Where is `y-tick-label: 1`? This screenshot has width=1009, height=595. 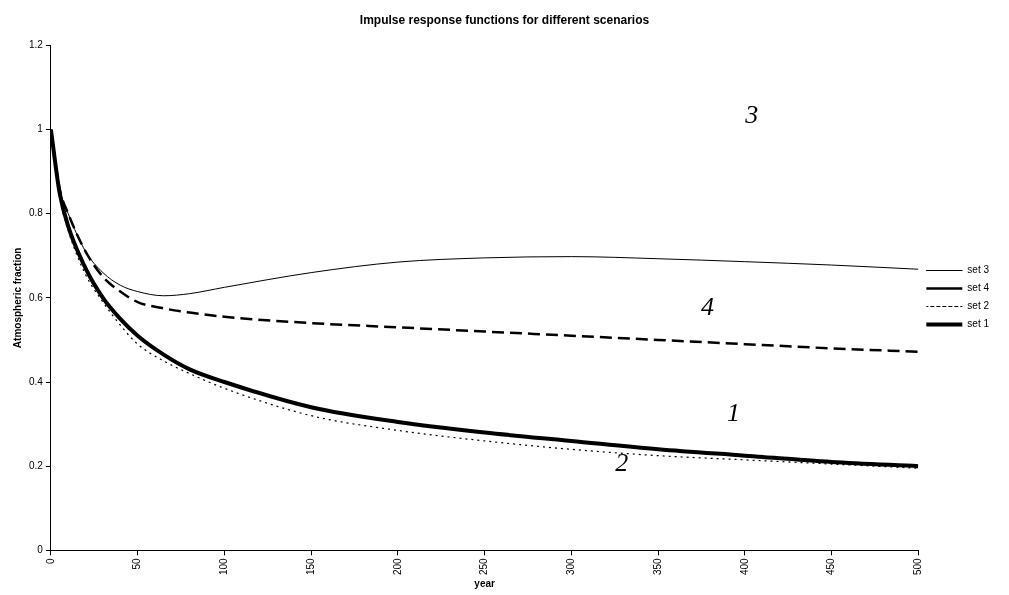 y-tick-label: 1 is located at coordinates (40, 129).